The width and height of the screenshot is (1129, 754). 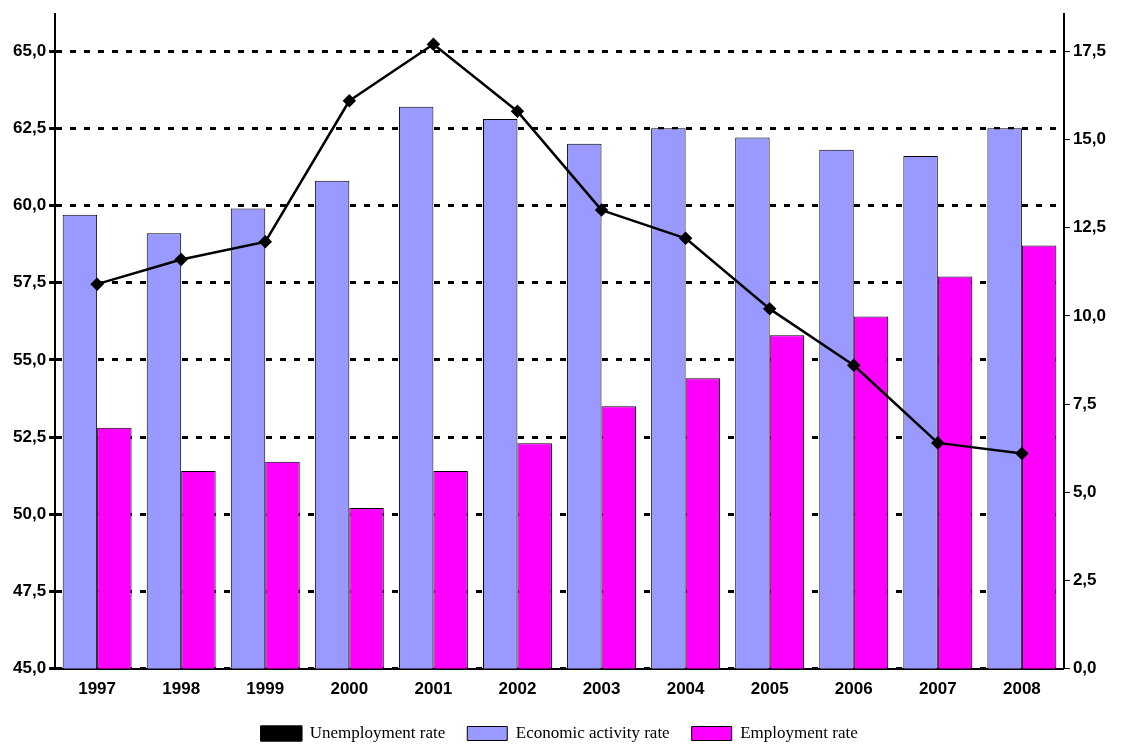 I want to click on y2-tick-label: 2,5, so click(x=1084, y=580).